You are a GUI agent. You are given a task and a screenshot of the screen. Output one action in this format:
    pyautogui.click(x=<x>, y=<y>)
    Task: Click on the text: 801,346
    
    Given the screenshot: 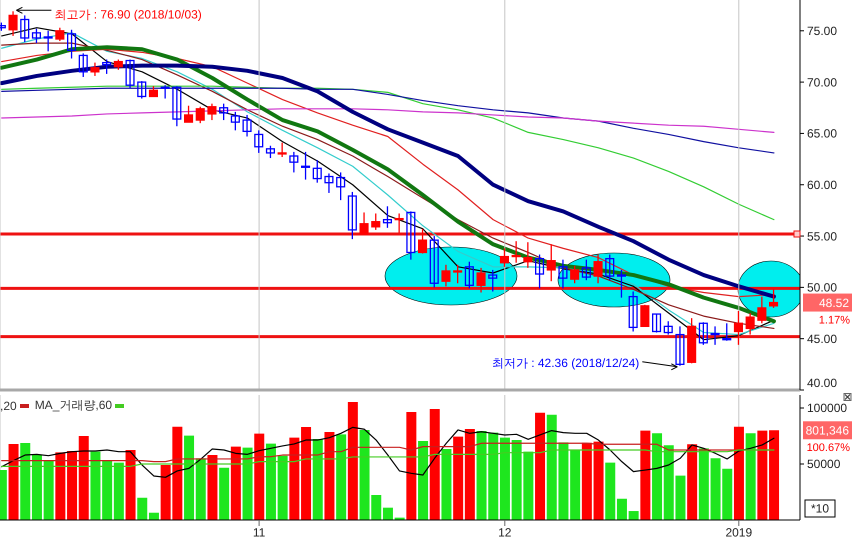 What is the action you would take?
    pyautogui.click(x=828, y=430)
    